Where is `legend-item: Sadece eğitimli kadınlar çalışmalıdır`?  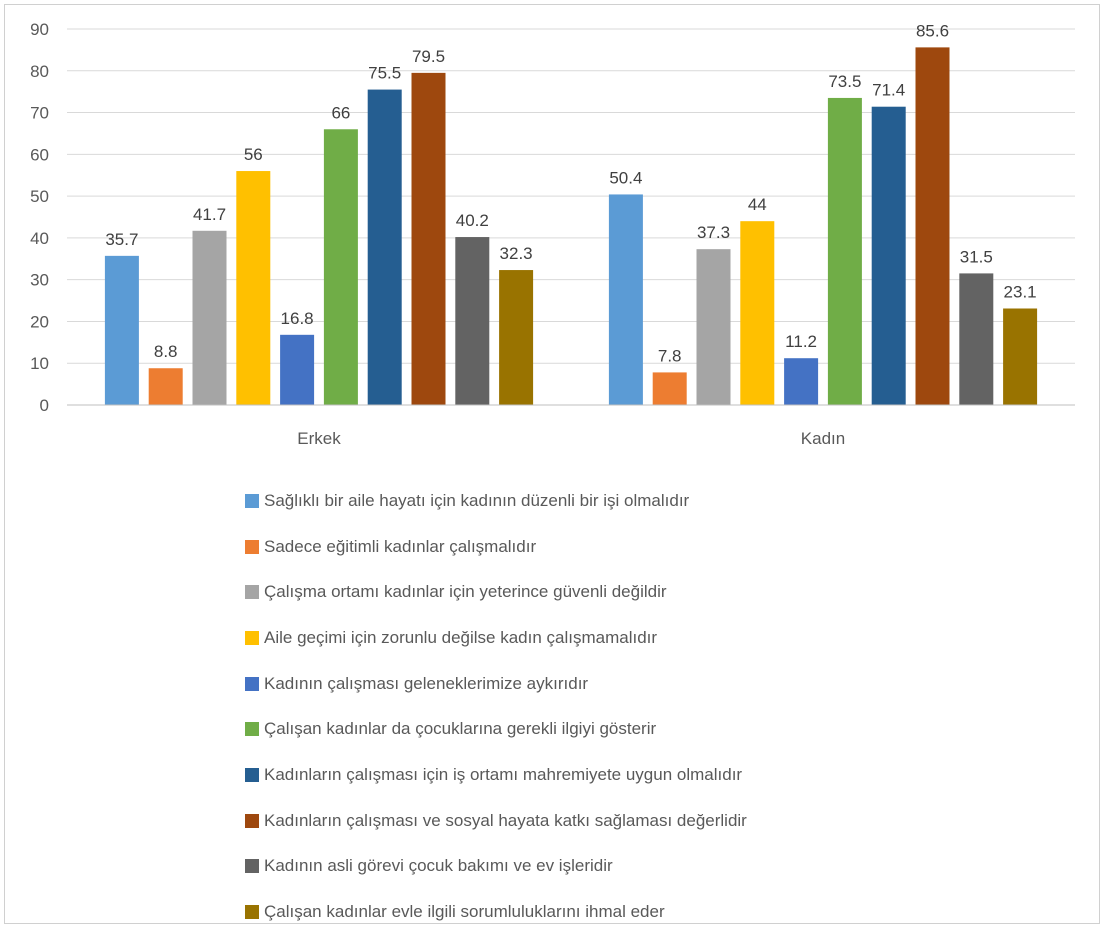
legend-item: Sadece eğitimli kadınlar çalışmalıdır is located at coordinates (645, 547).